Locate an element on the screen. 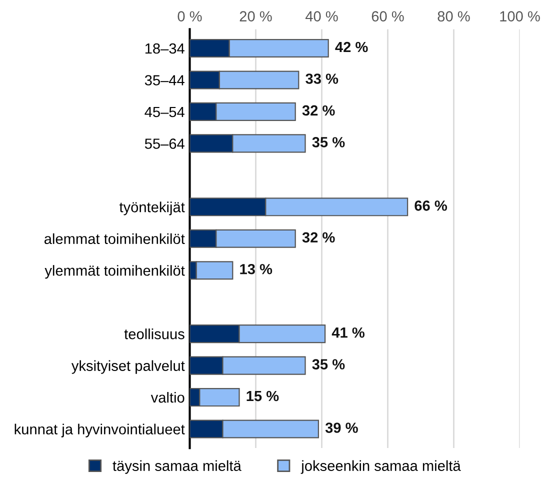 The image size is (550, 487). x-tick-label: 20 % is located at coordinates (256, 16).